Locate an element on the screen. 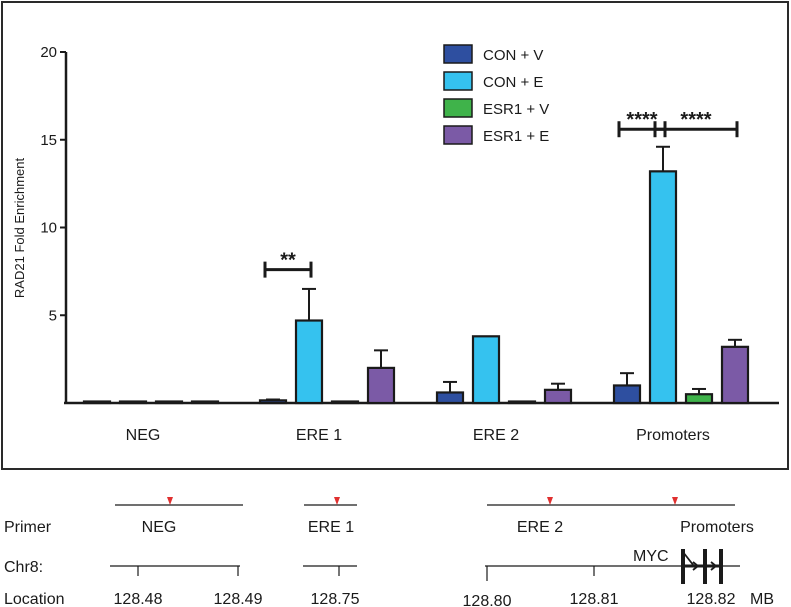 The width and height of the screenshot is (791, 607). legend-label-0: CON + V is located at coordinates (513, 55).